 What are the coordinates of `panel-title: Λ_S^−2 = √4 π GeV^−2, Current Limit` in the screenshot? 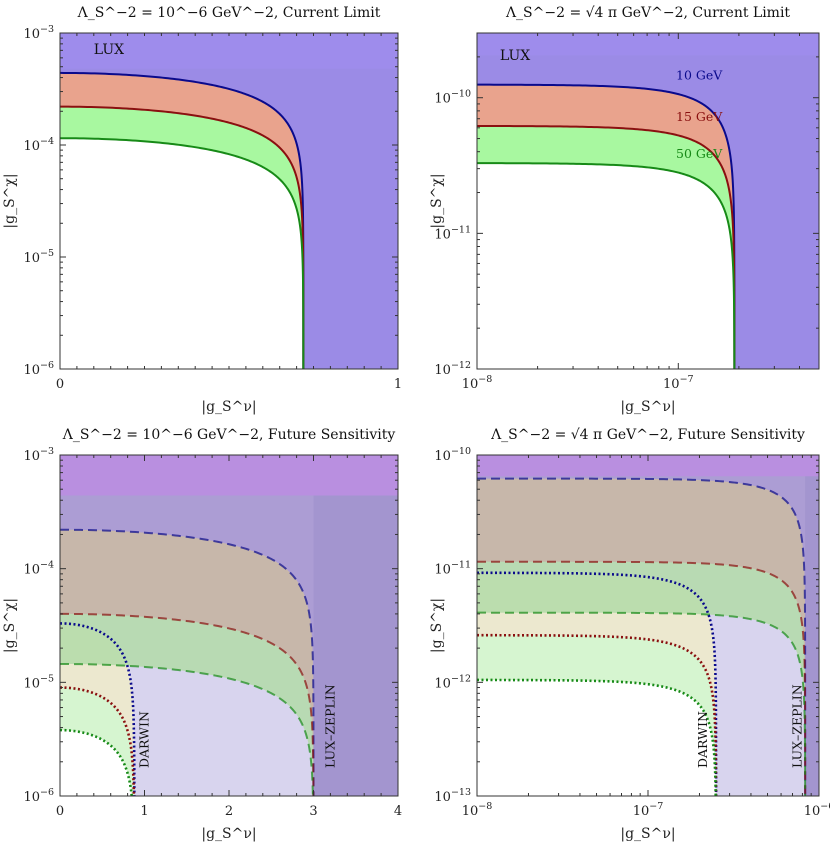 It's located at (647, 13).